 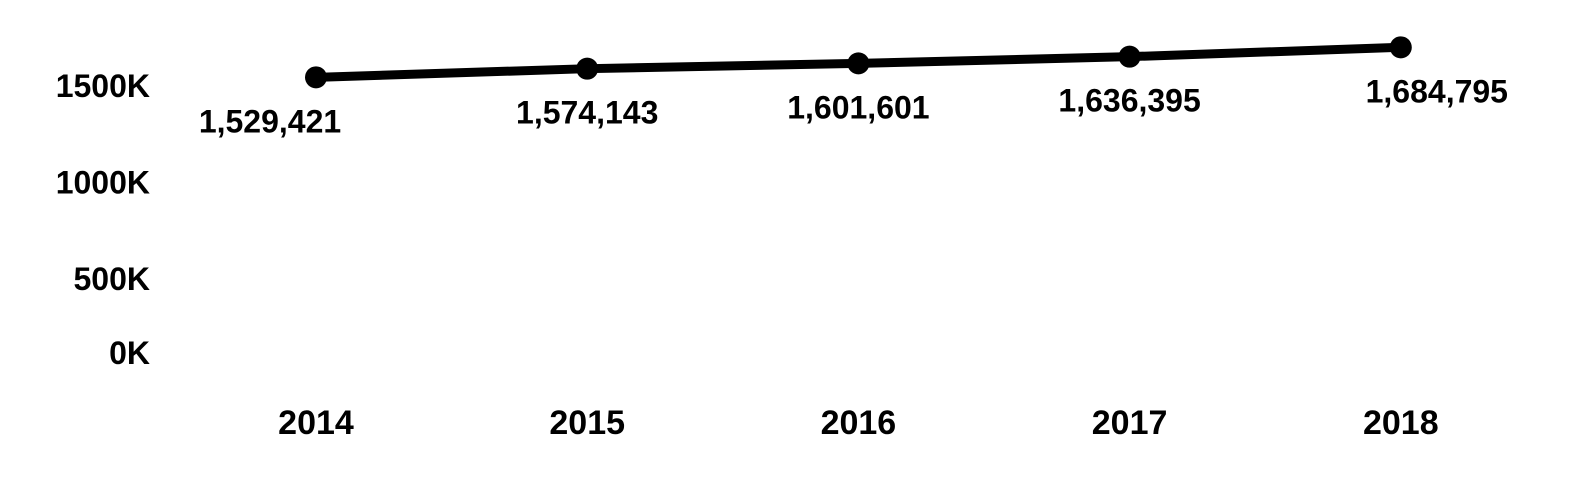 I want to click on series-line-group, so click(x=858, y=62).